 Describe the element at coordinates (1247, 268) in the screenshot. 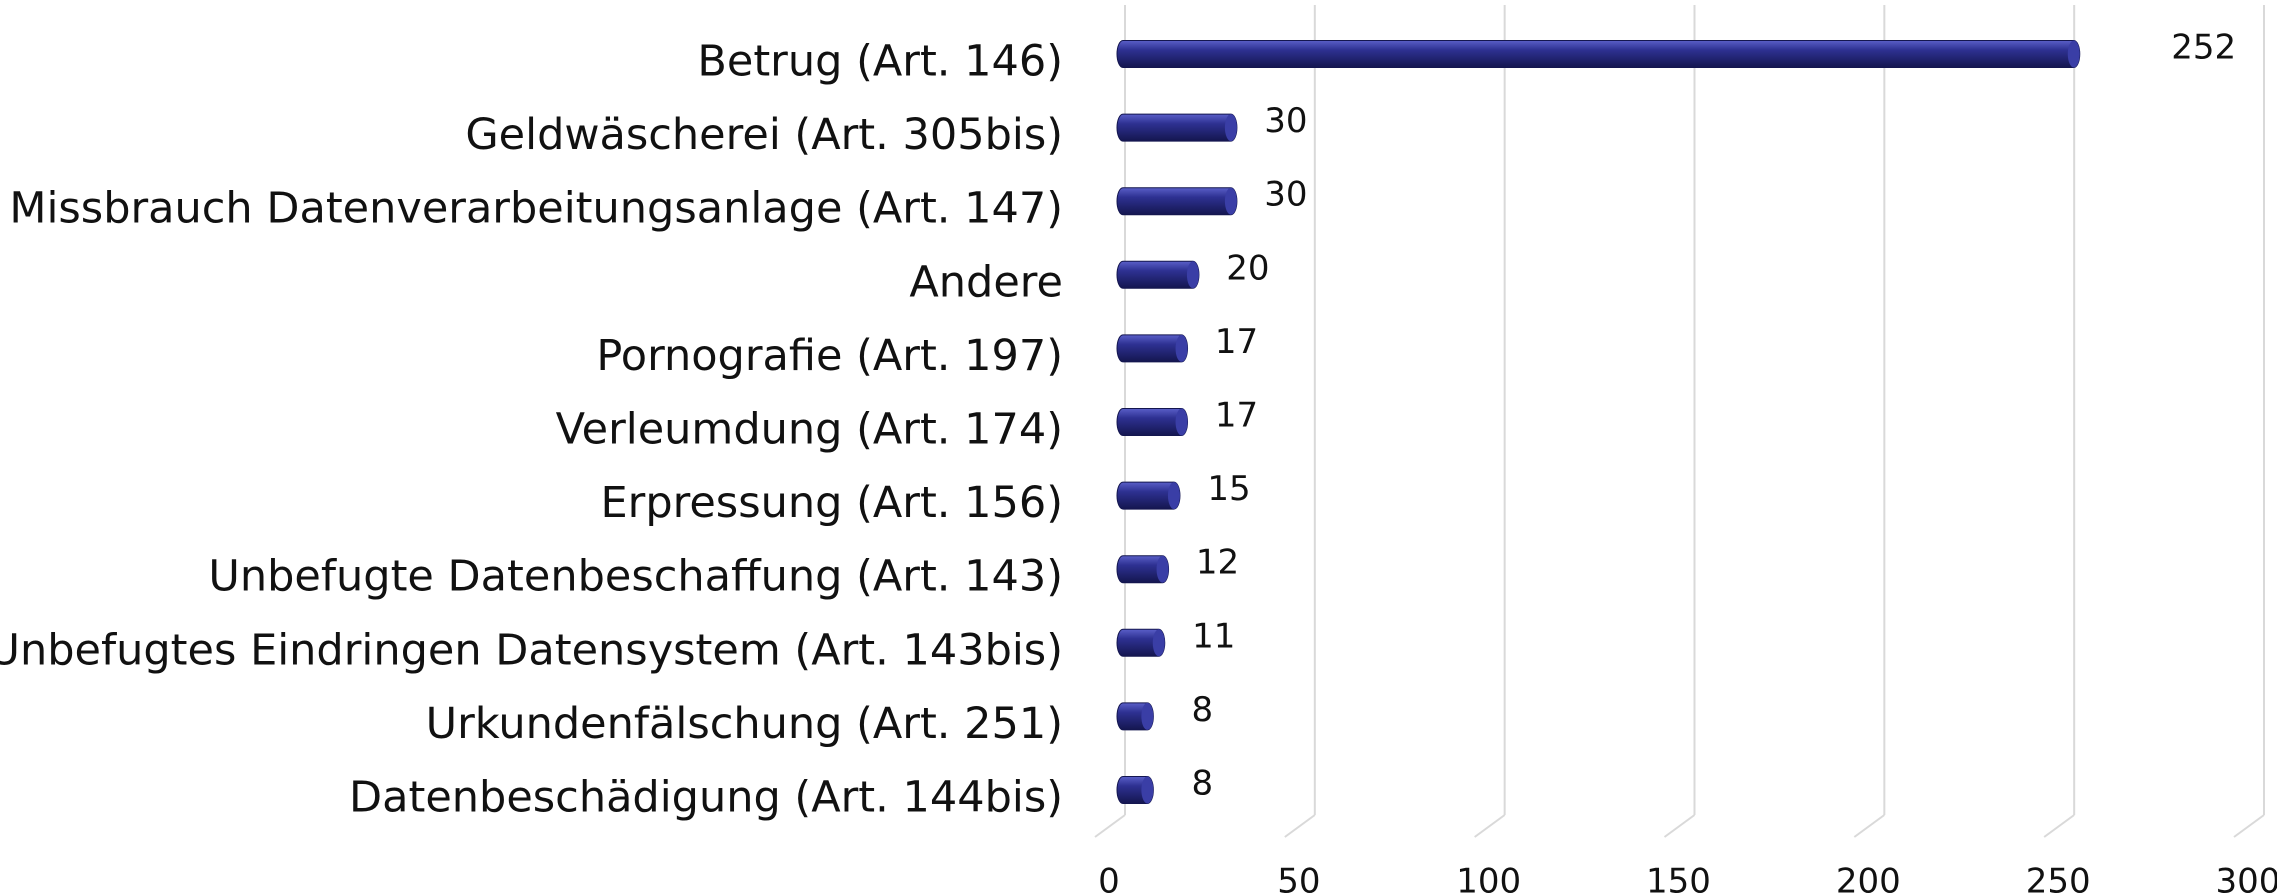

I see `value-label: 20` at that location.